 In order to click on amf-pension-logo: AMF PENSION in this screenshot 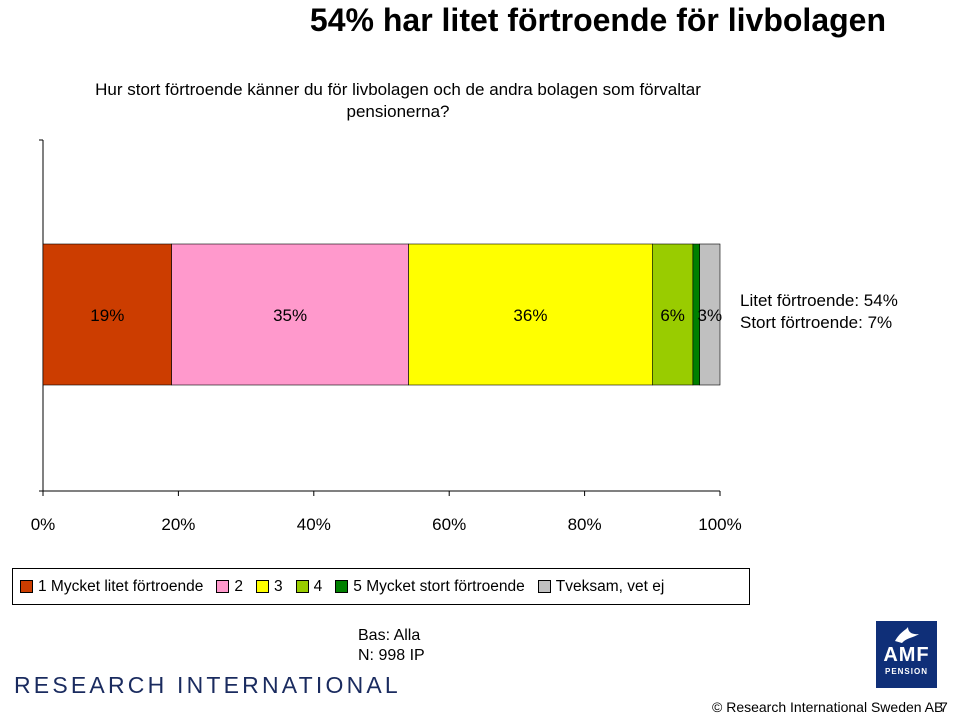, I will do `click(906, 654)`.